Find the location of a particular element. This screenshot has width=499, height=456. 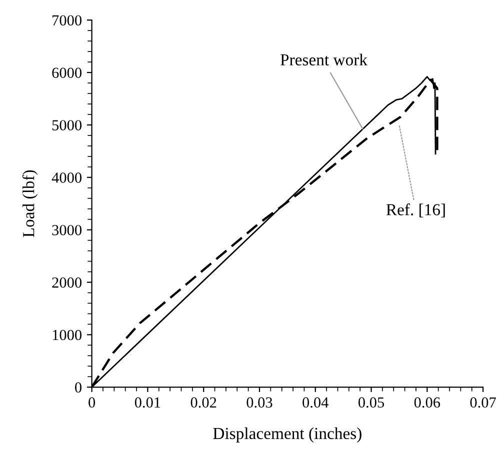

x-tick-label: 0.06 is located at coordinates (427, 402).